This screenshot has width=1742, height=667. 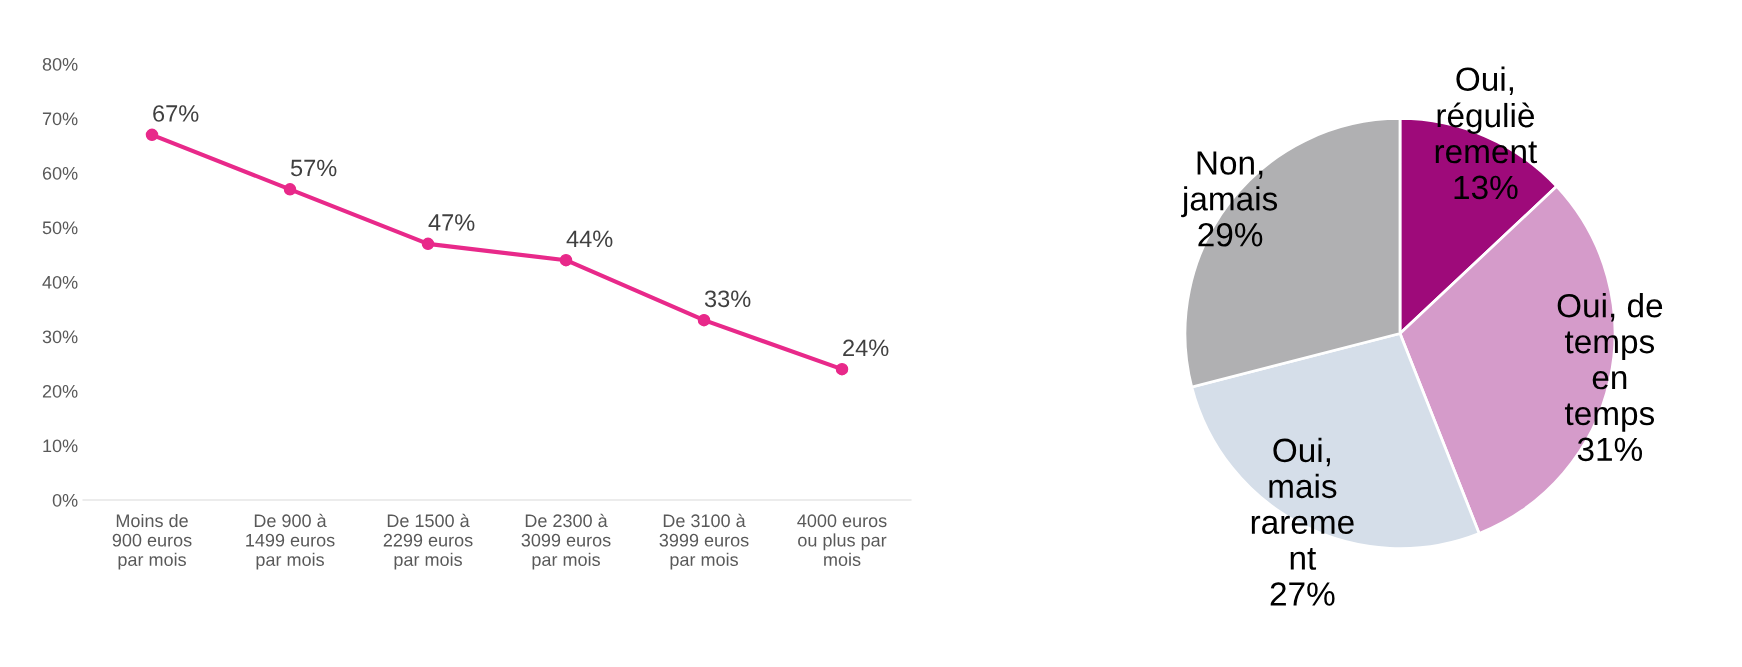 I want to click on data-label: 67%, so click(x=176, y=113).